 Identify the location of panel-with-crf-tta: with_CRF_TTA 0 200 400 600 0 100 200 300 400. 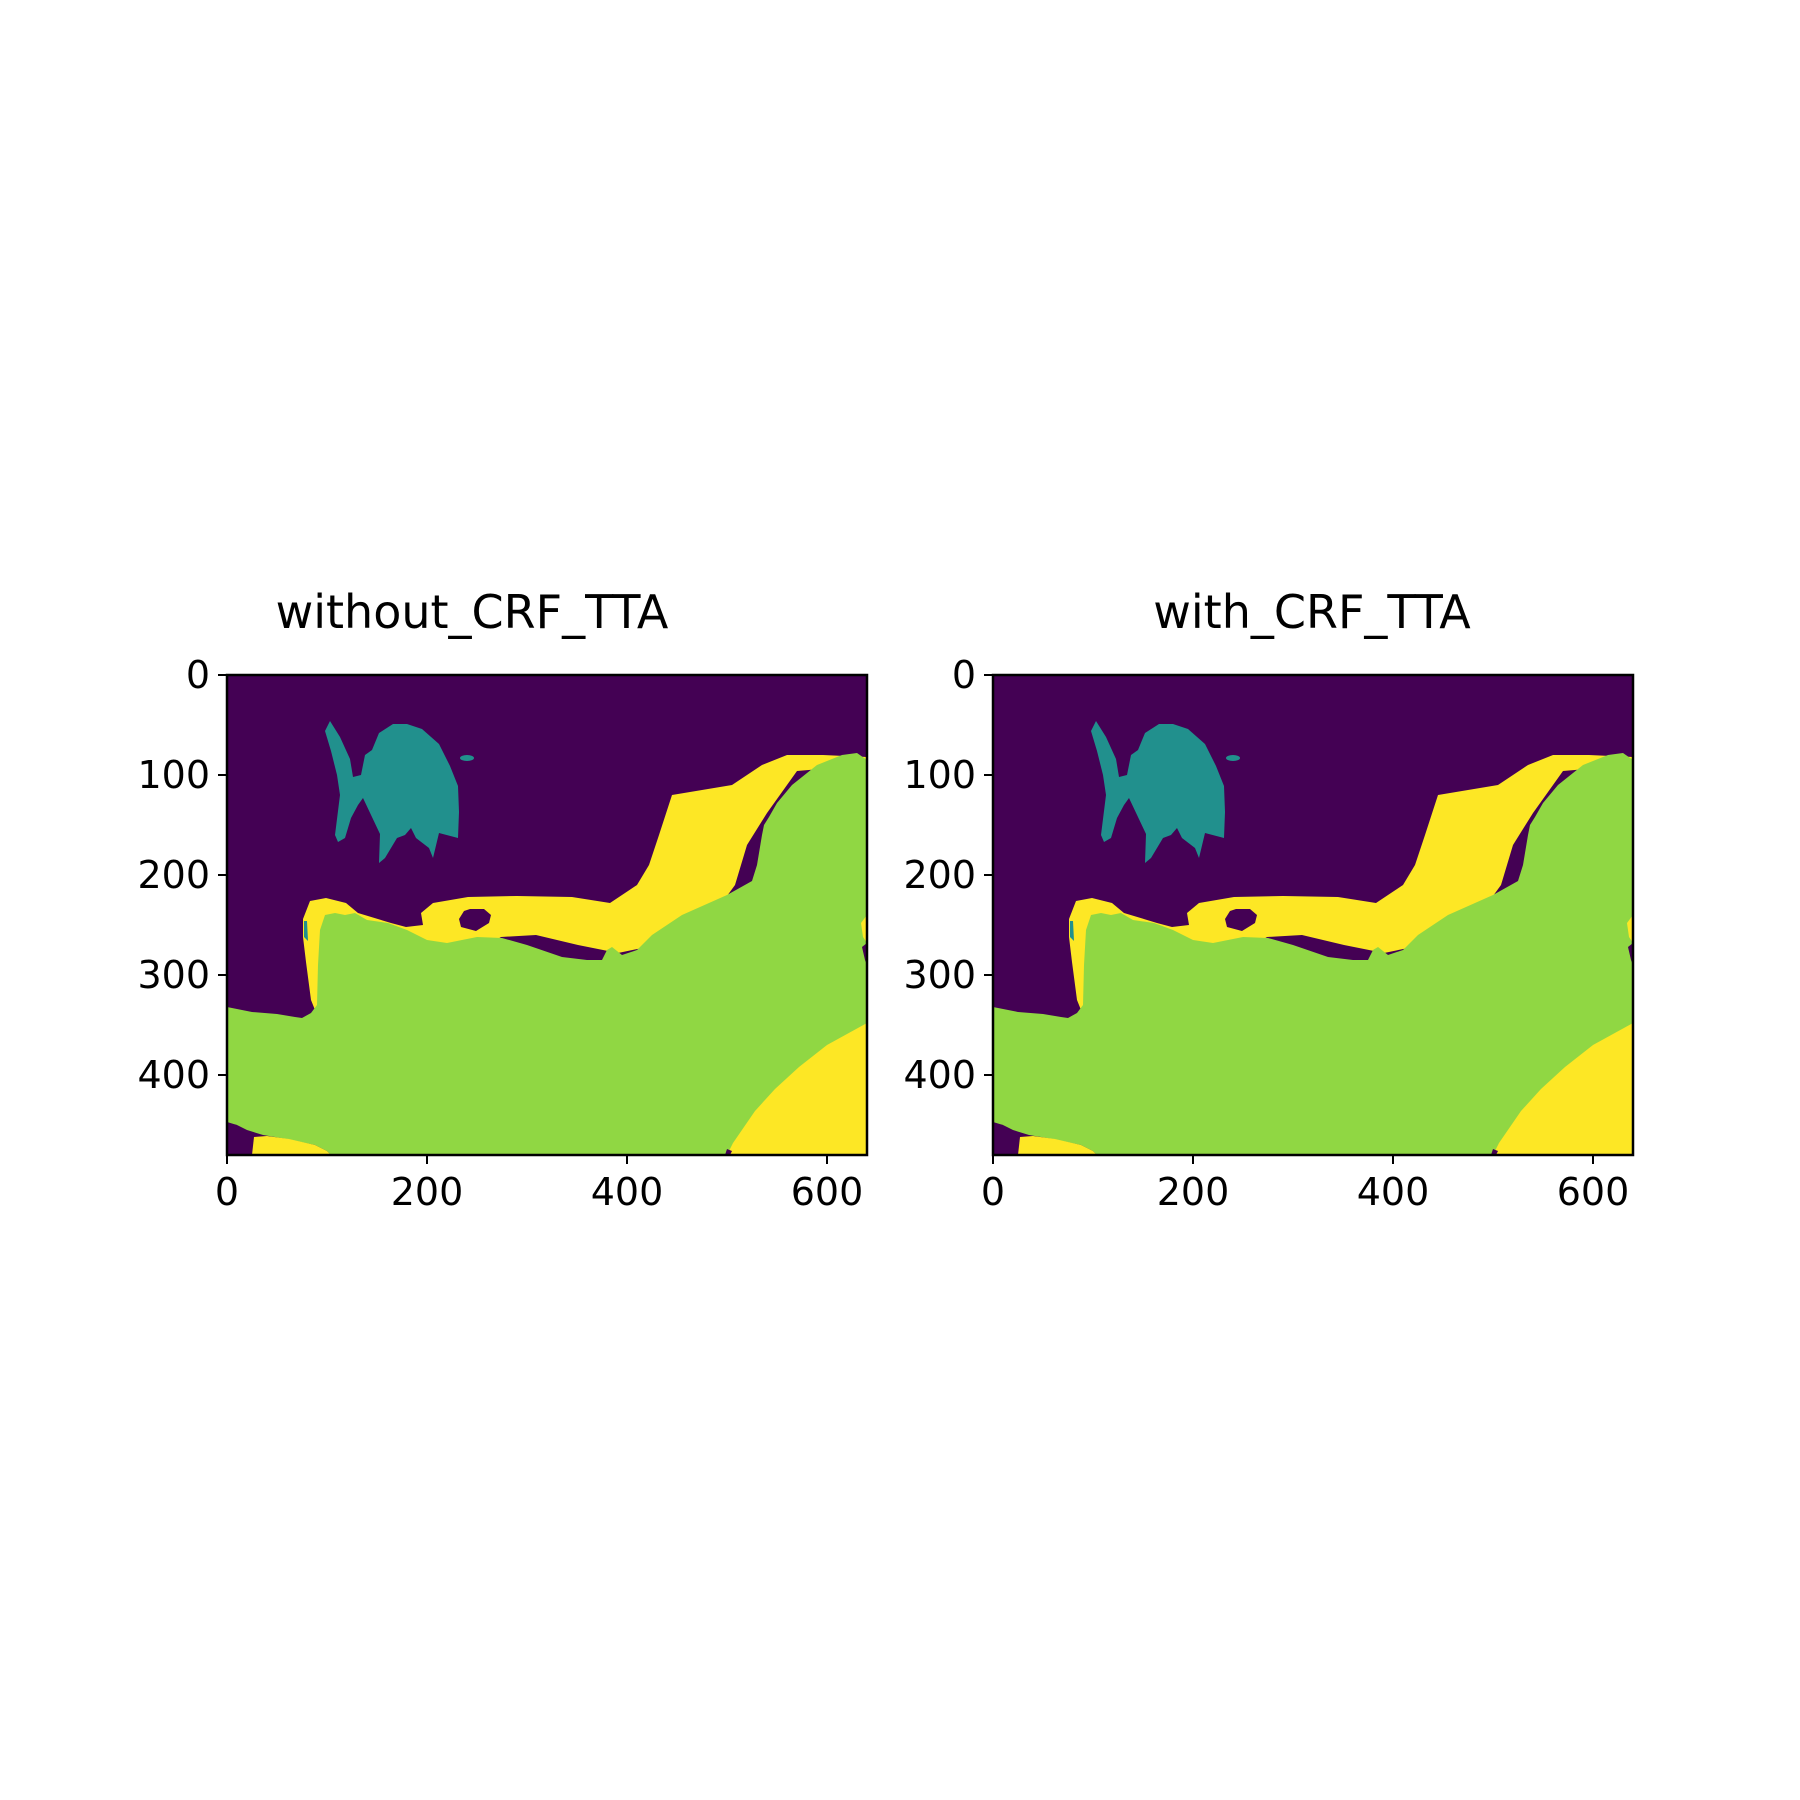
(1268, 899).